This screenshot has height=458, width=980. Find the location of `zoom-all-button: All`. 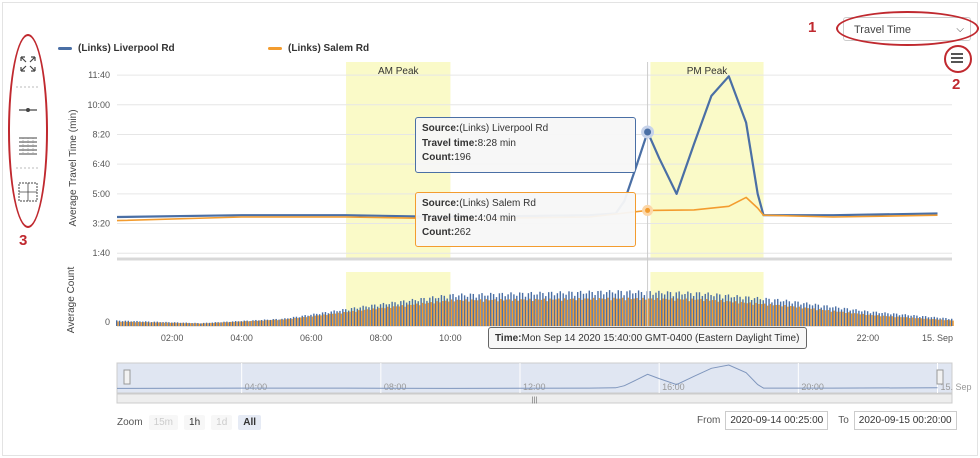

zoom-all-button: All is located at coordinates (250, 422).